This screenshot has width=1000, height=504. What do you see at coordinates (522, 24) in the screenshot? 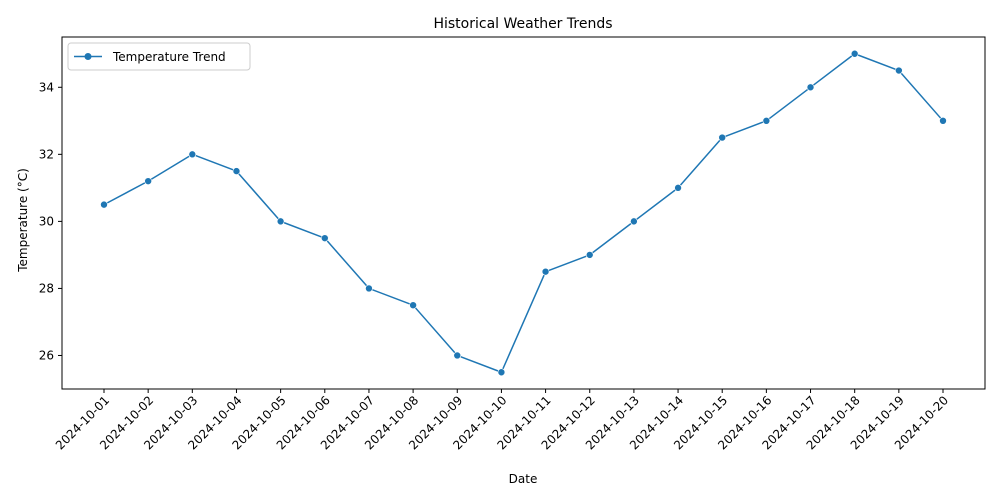
I see `chart-title: Historical Weather Trends` at bounding box center [522, 24].